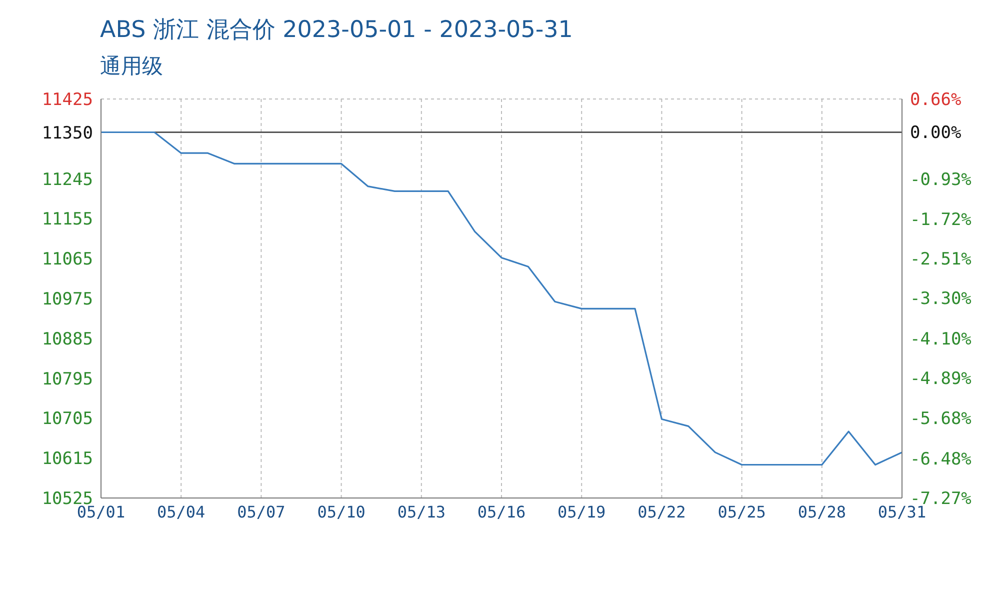 This screenshot has width=1000, height=600. What do you see at coordinates (67, 419) in the screenshot?
I see `y-tick-label: 10705` at bounding box center [67, 419].